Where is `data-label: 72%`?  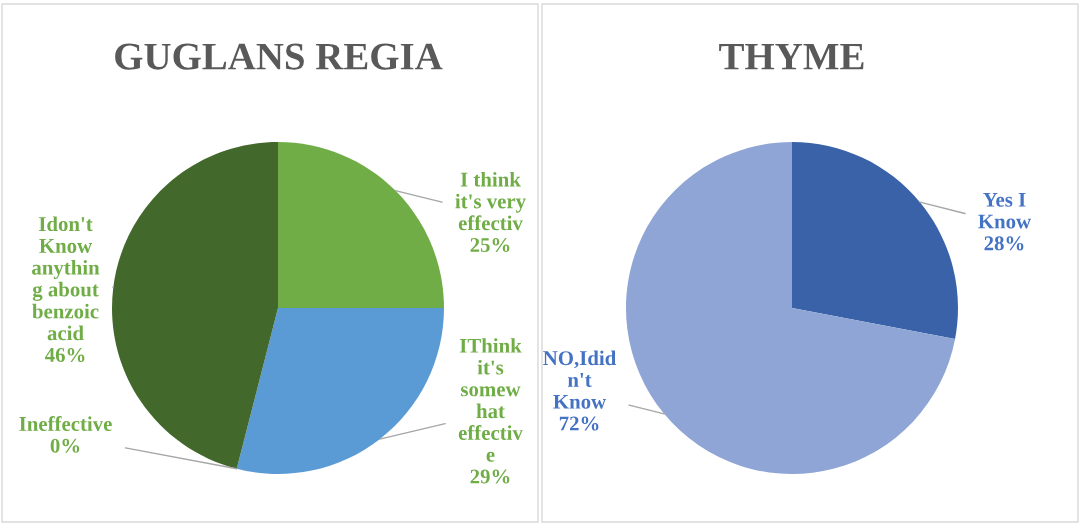 data-label: 72% is located at coordinates (579, 423).